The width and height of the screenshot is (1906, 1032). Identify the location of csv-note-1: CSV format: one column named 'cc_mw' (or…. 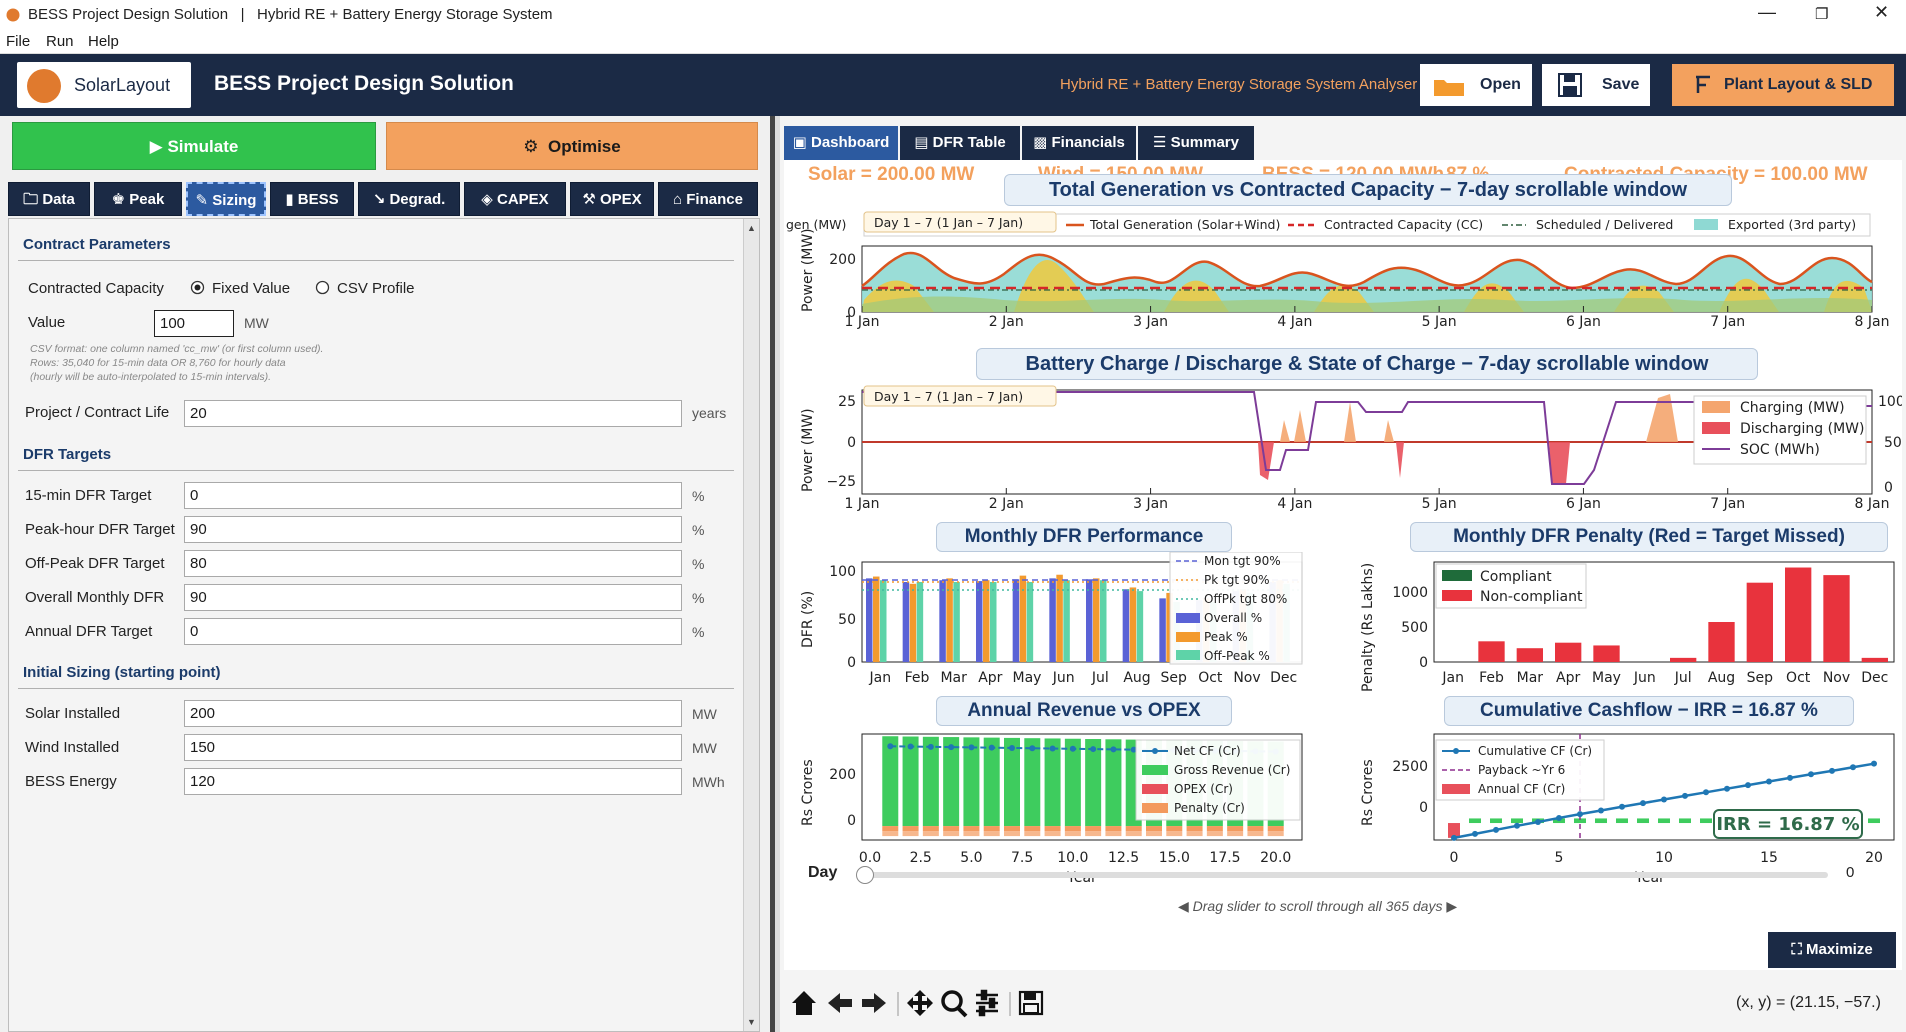
(177, 349).